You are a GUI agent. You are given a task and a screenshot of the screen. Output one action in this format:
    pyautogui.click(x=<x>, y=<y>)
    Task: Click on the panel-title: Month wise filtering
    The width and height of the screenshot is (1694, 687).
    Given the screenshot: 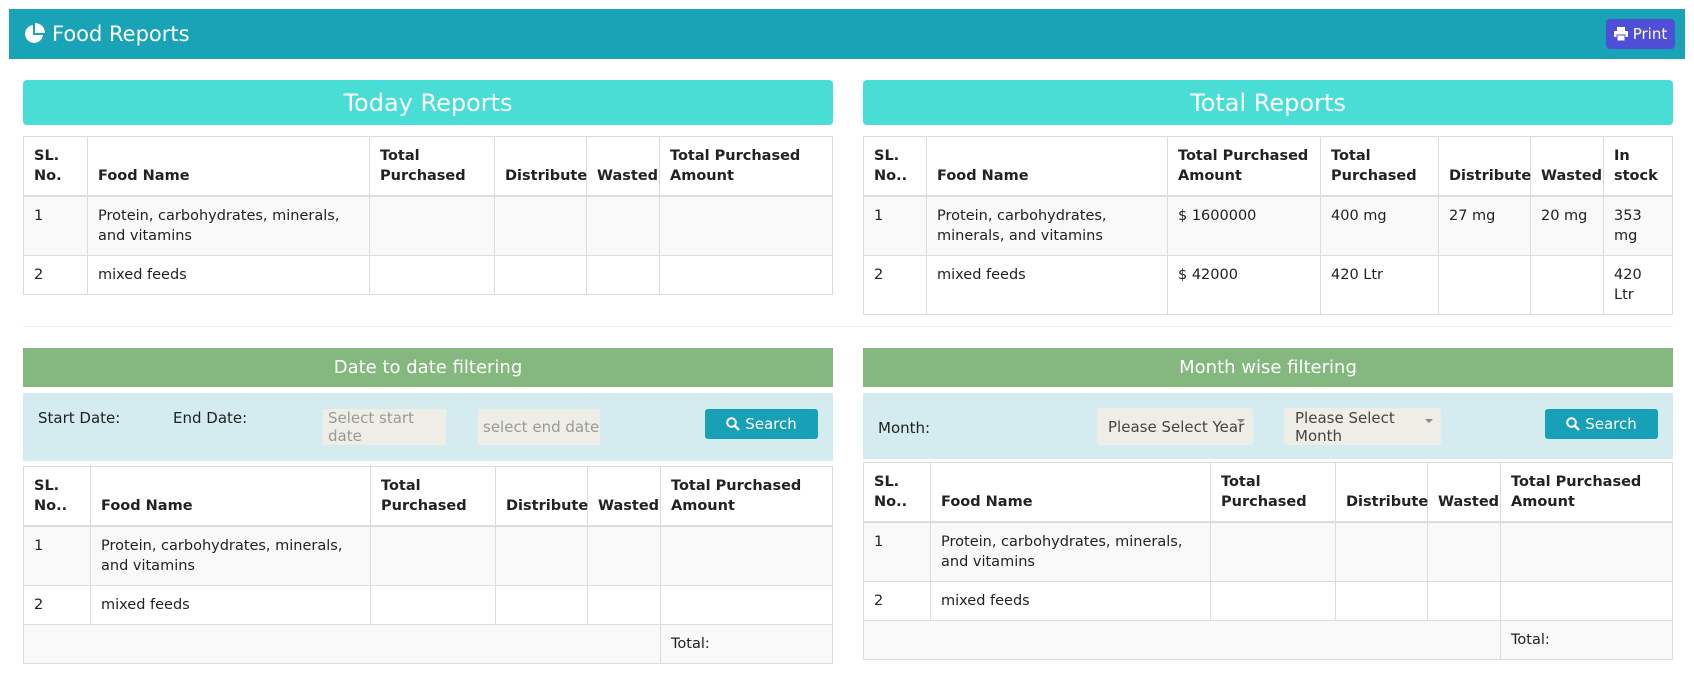 What is the action you would take?
    pyautogui.click(x=1268, y=367)
    